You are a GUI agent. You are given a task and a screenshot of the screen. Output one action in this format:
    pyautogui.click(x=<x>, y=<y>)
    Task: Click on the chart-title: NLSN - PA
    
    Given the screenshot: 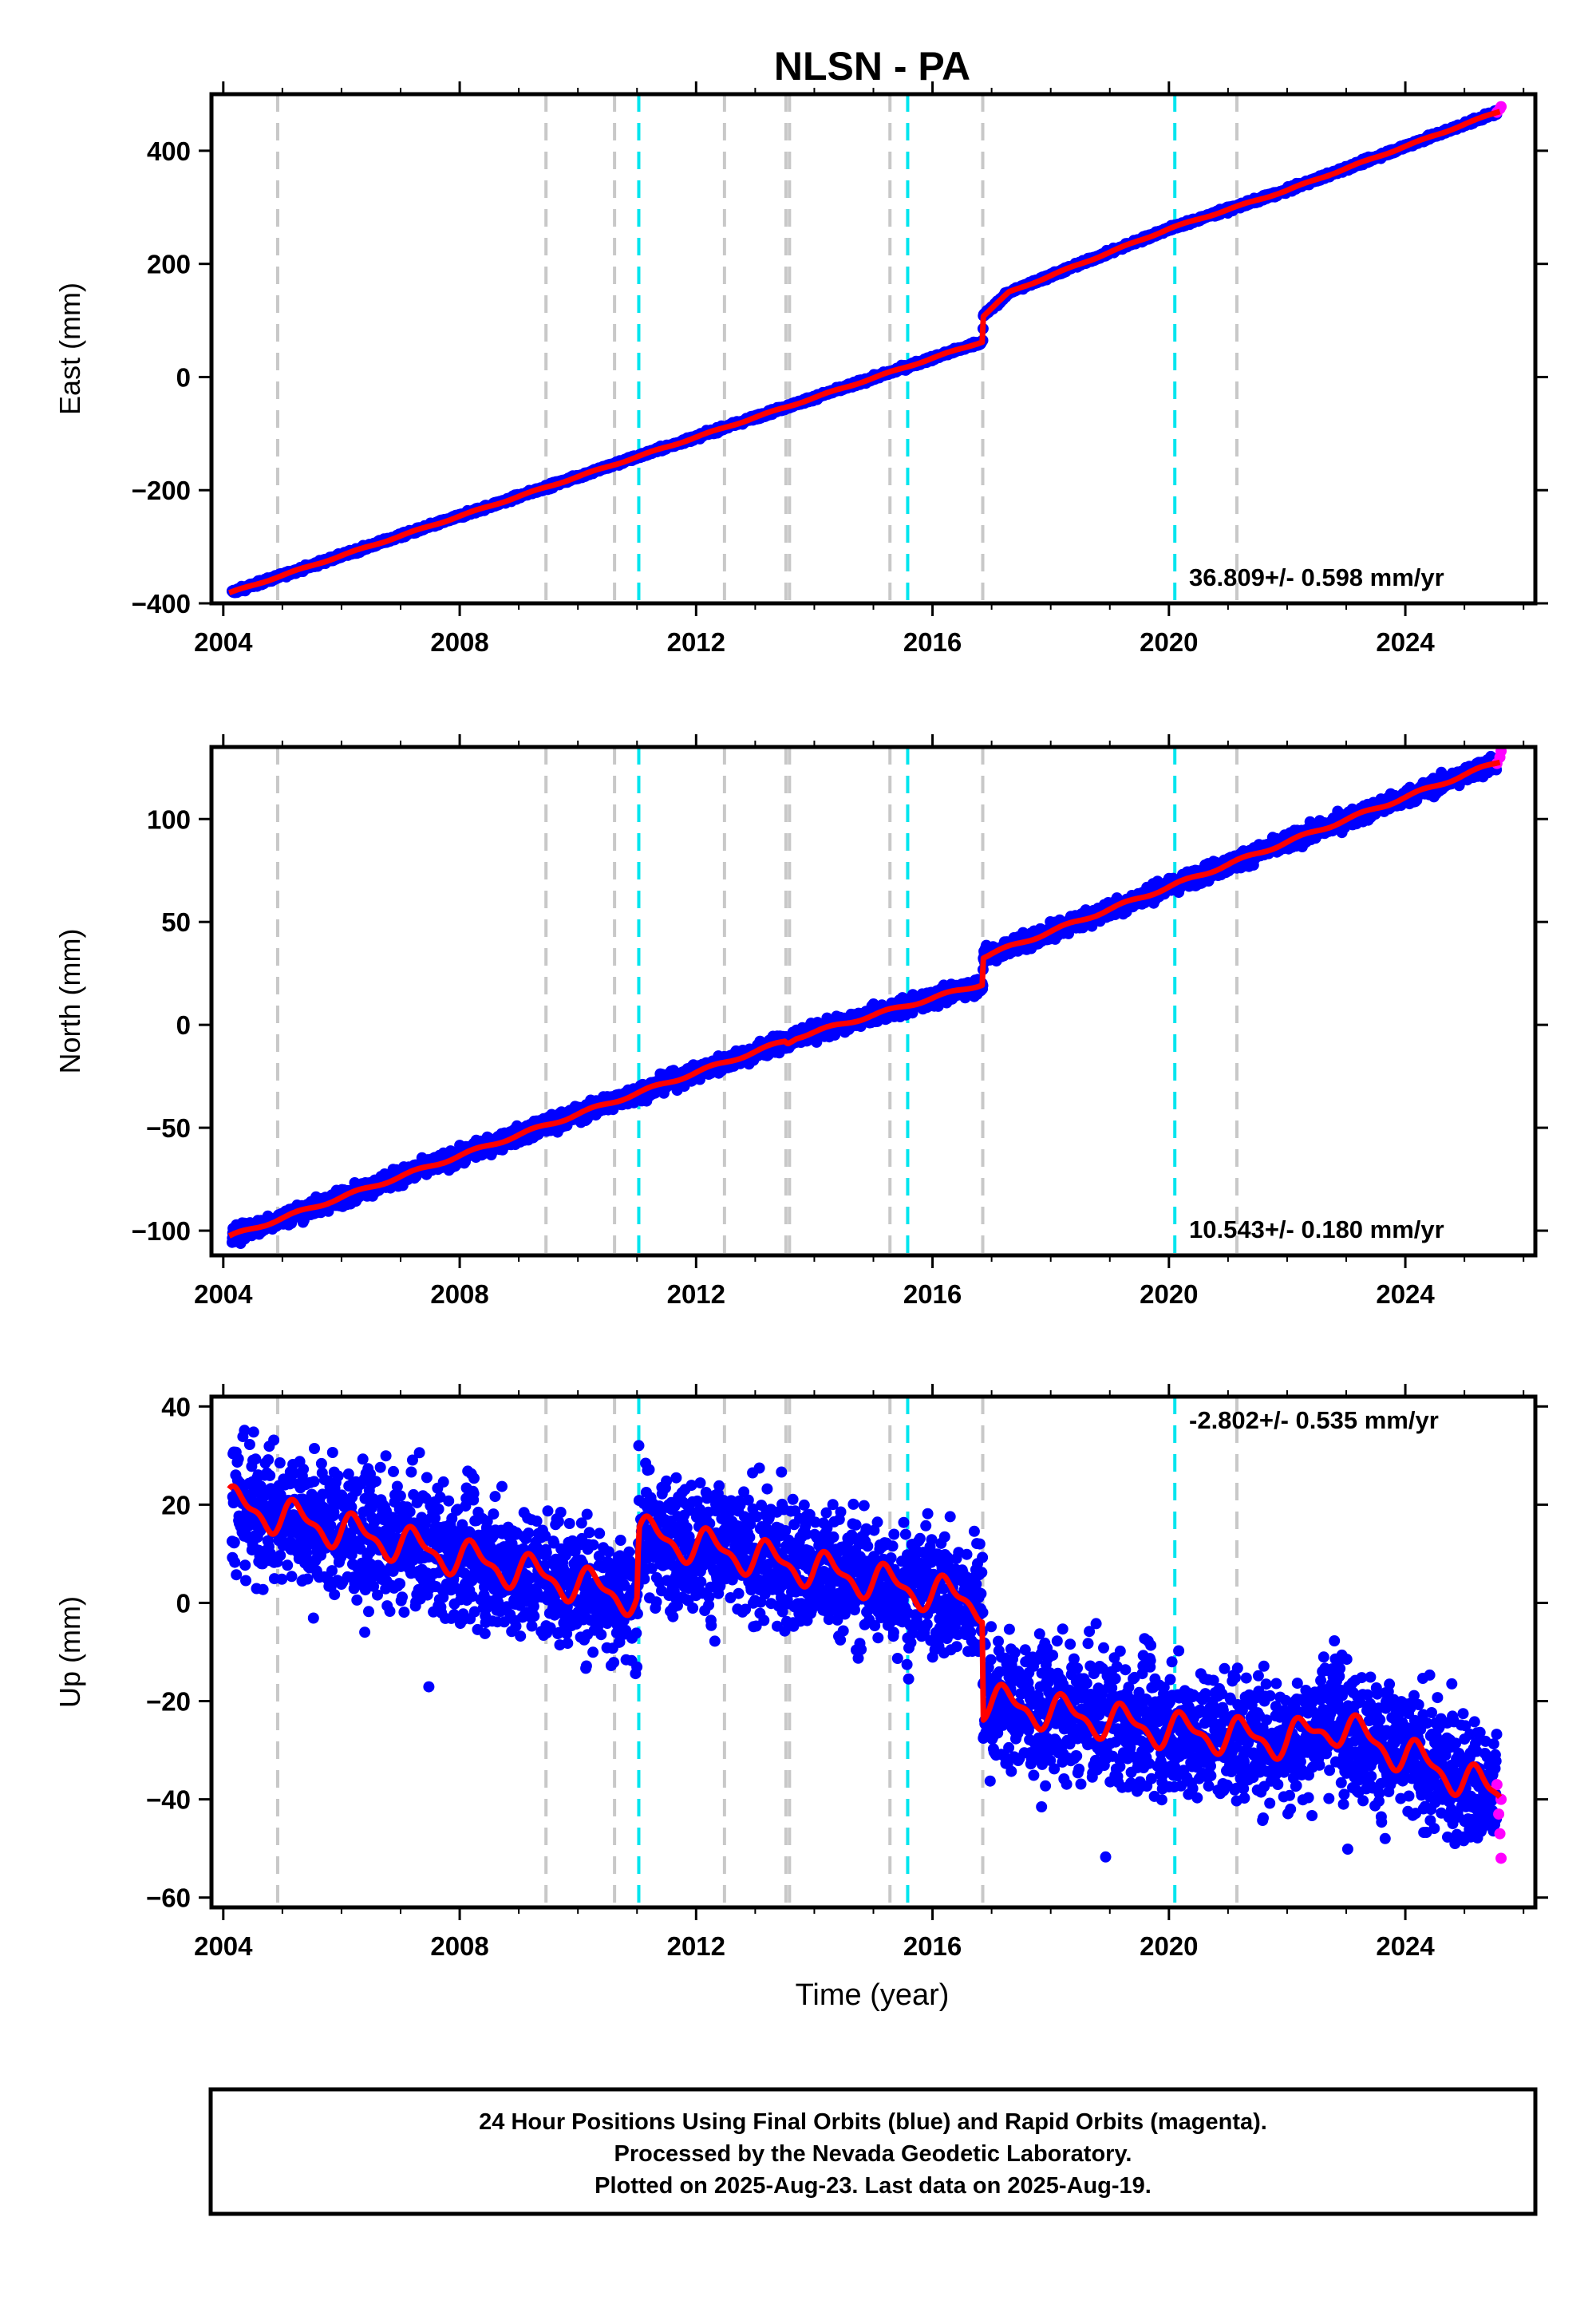 What is the action you would take?
    pyautogui.click(x=872, y=66)
    